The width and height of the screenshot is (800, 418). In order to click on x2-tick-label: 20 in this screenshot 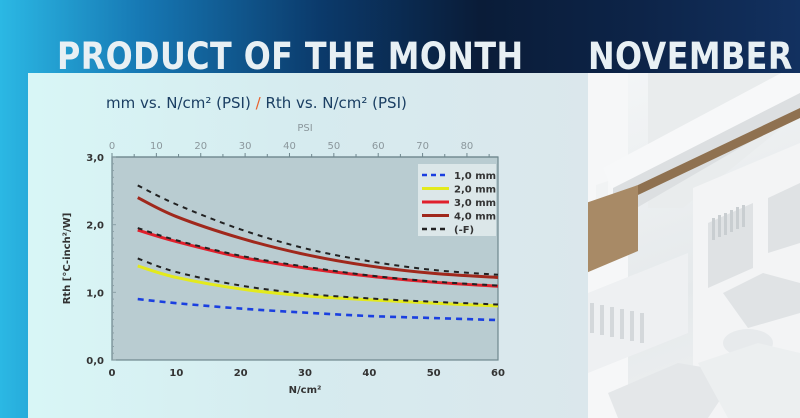, I will do `click(200, 146)`.